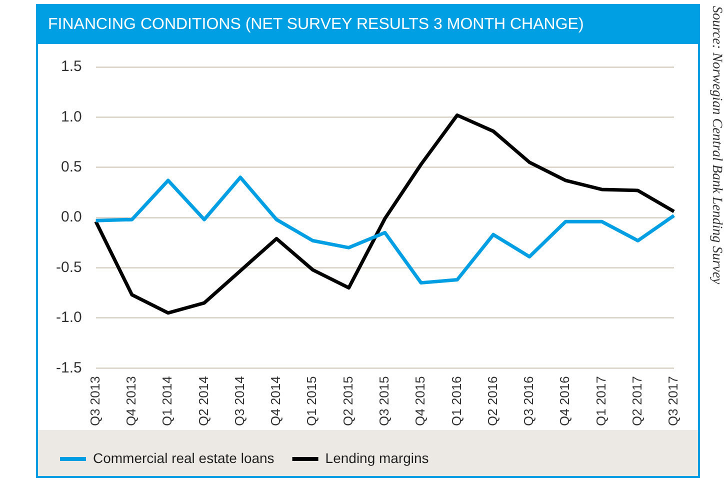 This screenshot has width=727, height=482. Describe the element at coordinates (600, 401) in the screenshot. I see `x-tick-label: Q1 2017` at that location.